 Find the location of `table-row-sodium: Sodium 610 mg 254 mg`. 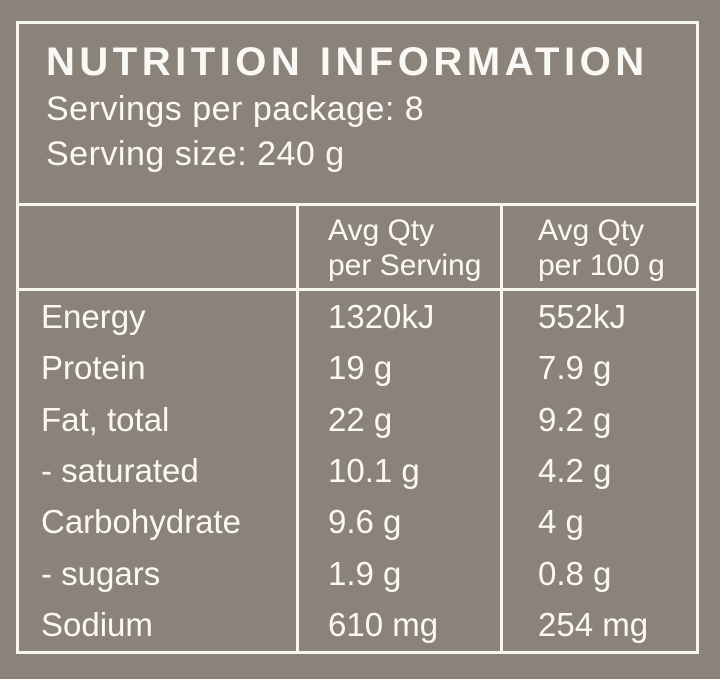

table-row-sodium: Sodium 610 mg 254 mg is located at coordinates (357, 625).